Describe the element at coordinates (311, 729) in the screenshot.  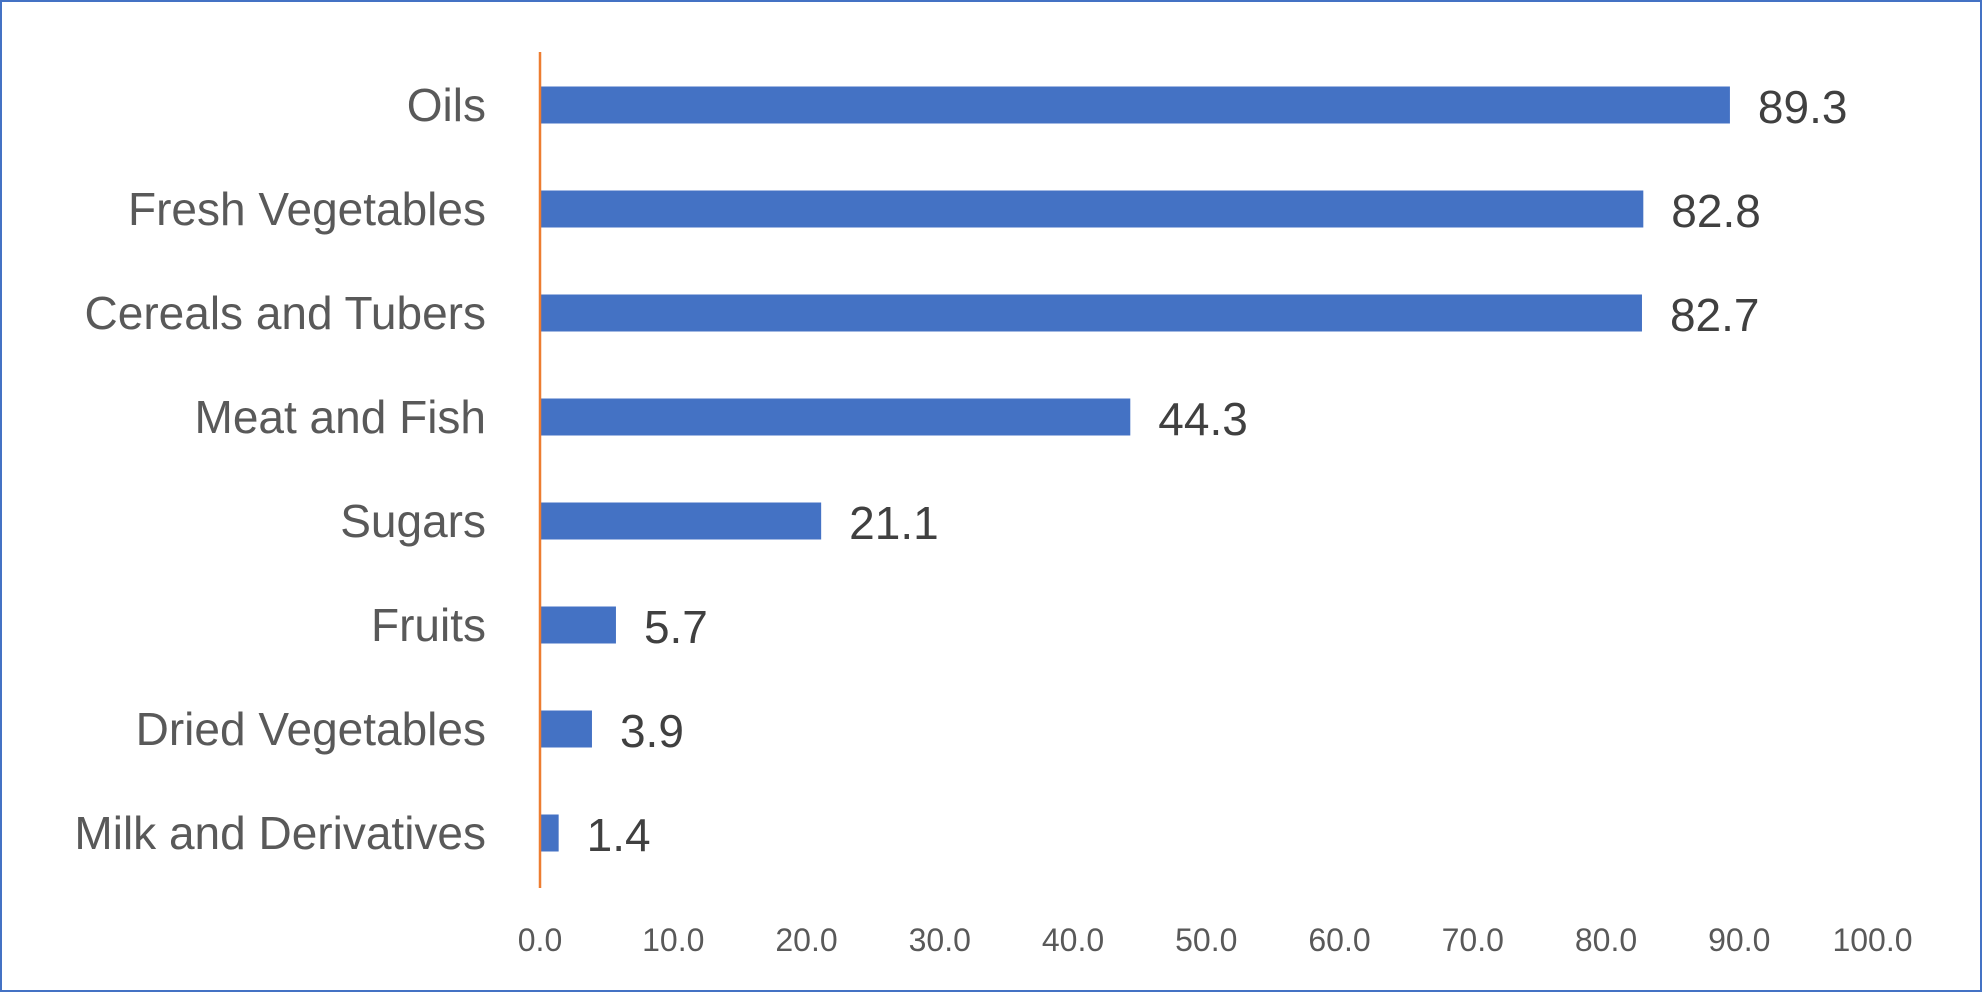
I see `category-label-dried-vegetables: Dried Vegetables` at that location.